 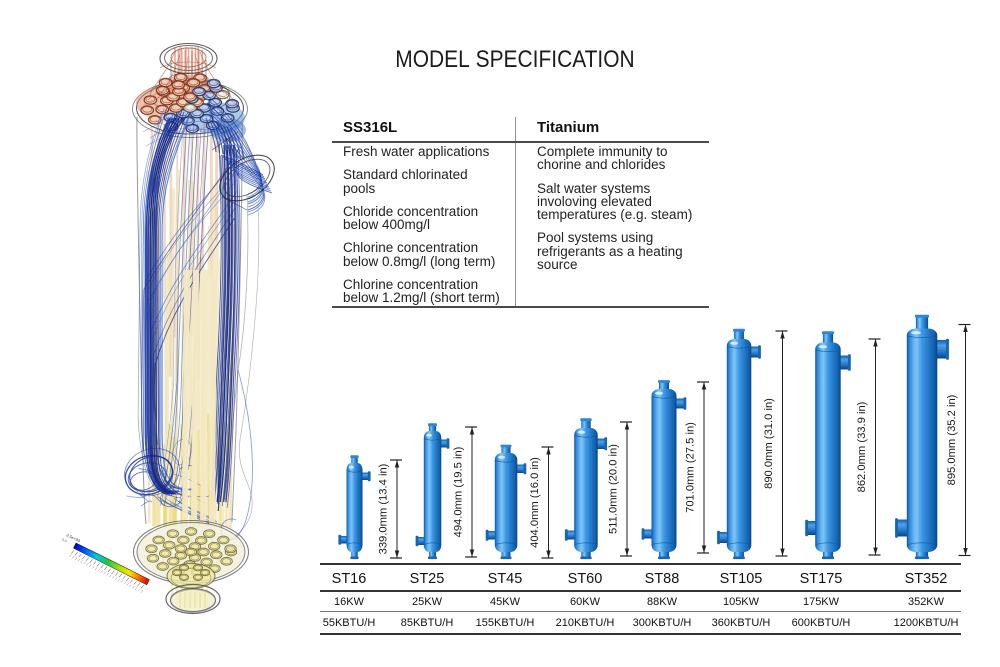 I want to click on svg-text: 0.0, so click(x=64, y=541).